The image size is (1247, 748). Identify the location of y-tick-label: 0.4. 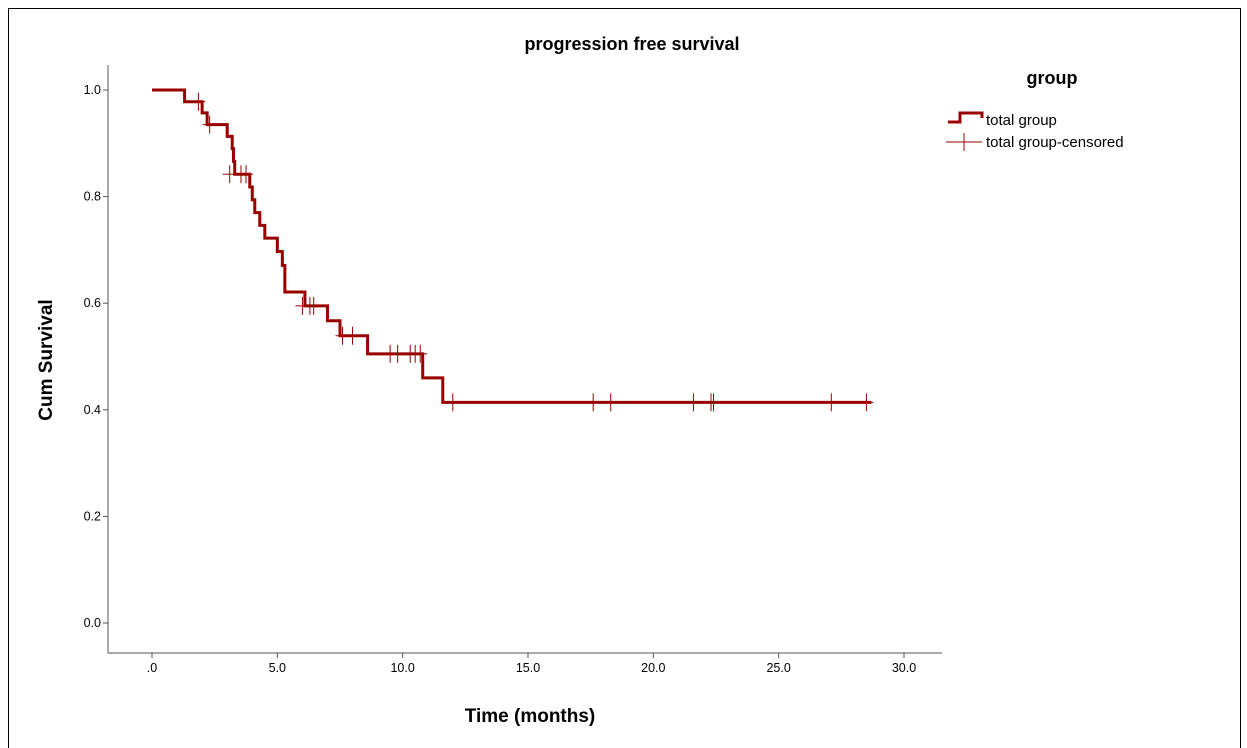
(92, 410).